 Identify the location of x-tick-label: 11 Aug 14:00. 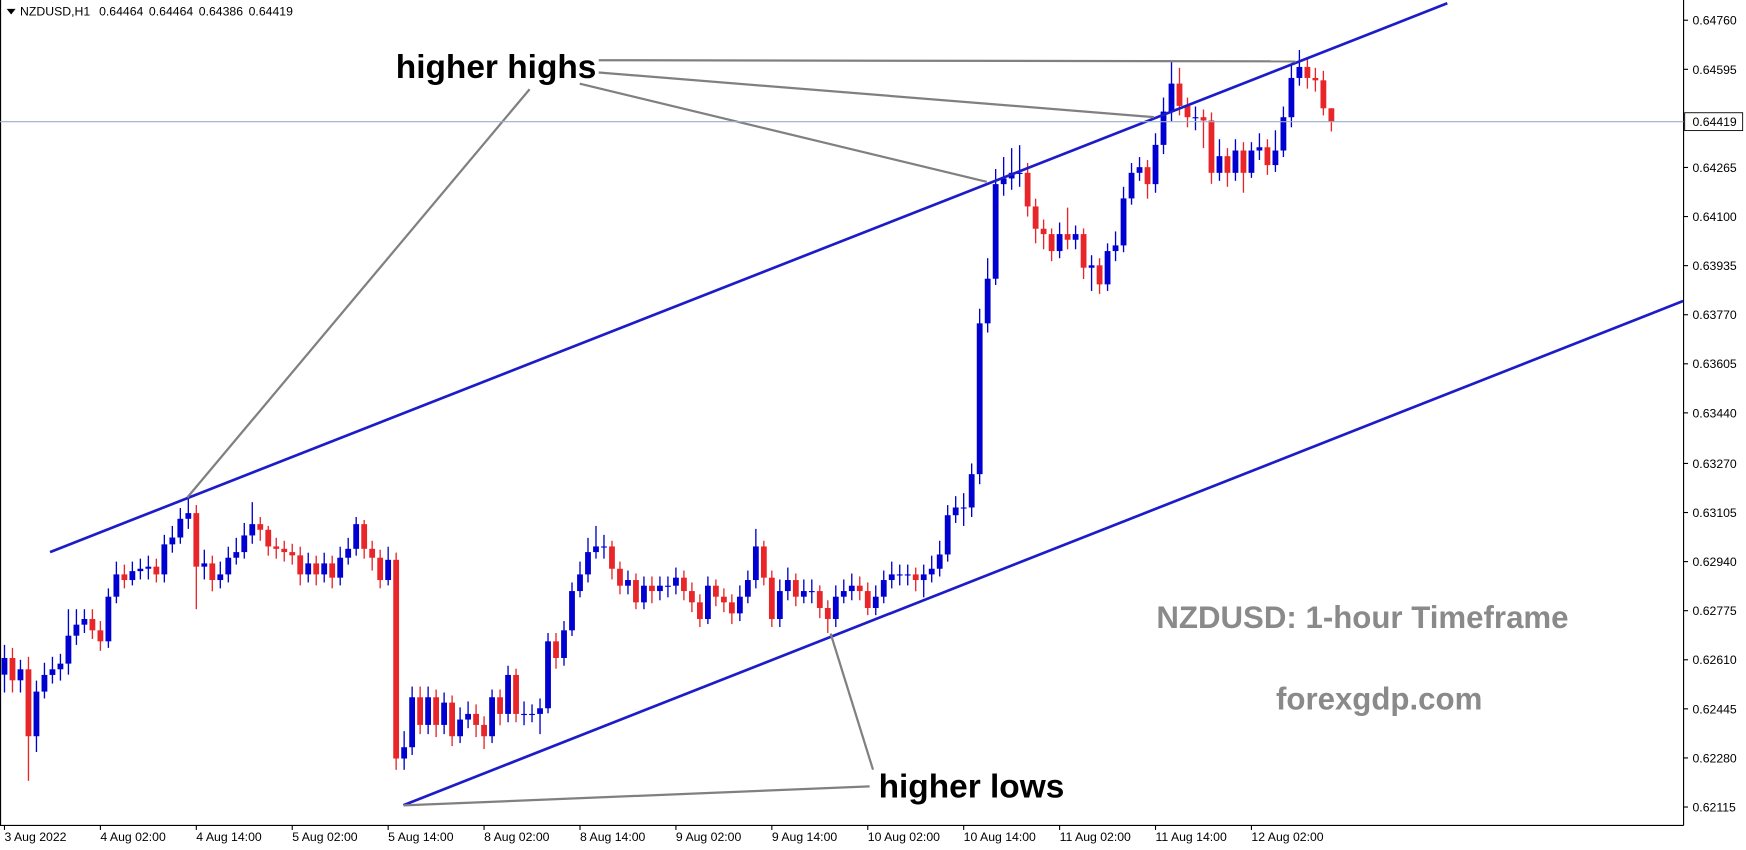
(1191, 837).